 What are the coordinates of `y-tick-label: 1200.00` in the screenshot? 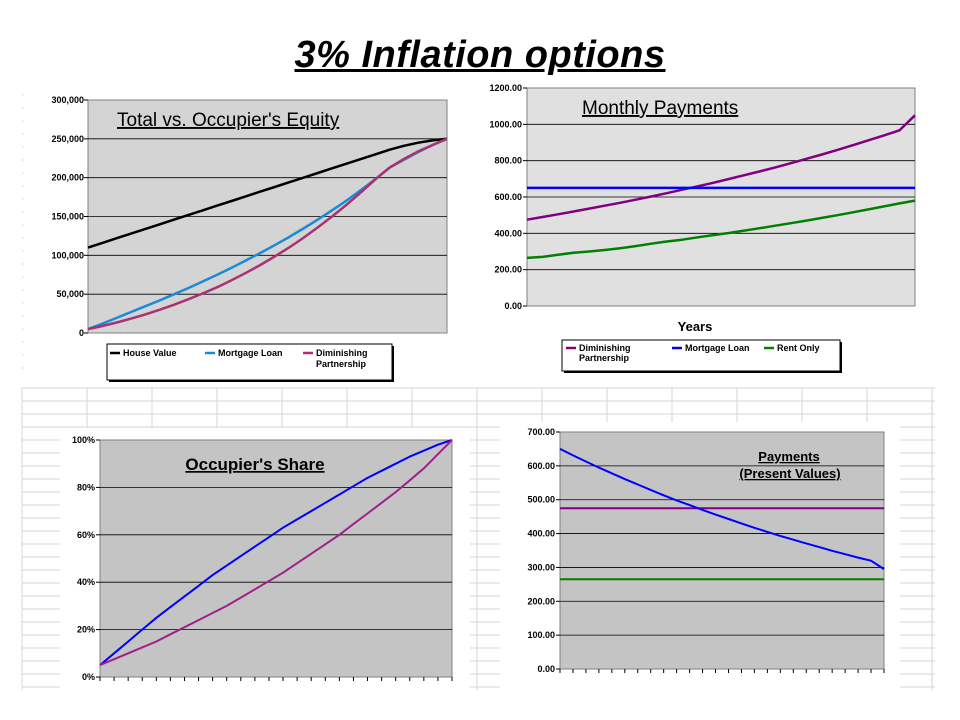 It's located at (505, 88).